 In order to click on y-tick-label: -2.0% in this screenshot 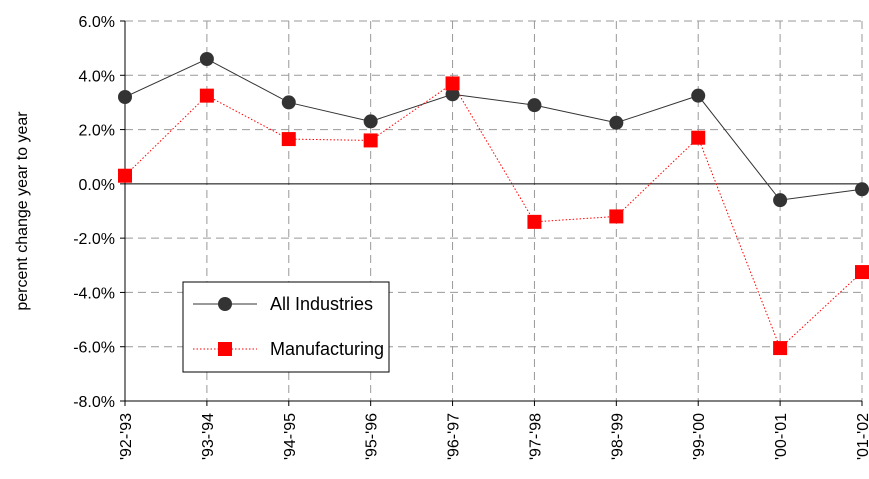, I will do `click(94, 239)`.